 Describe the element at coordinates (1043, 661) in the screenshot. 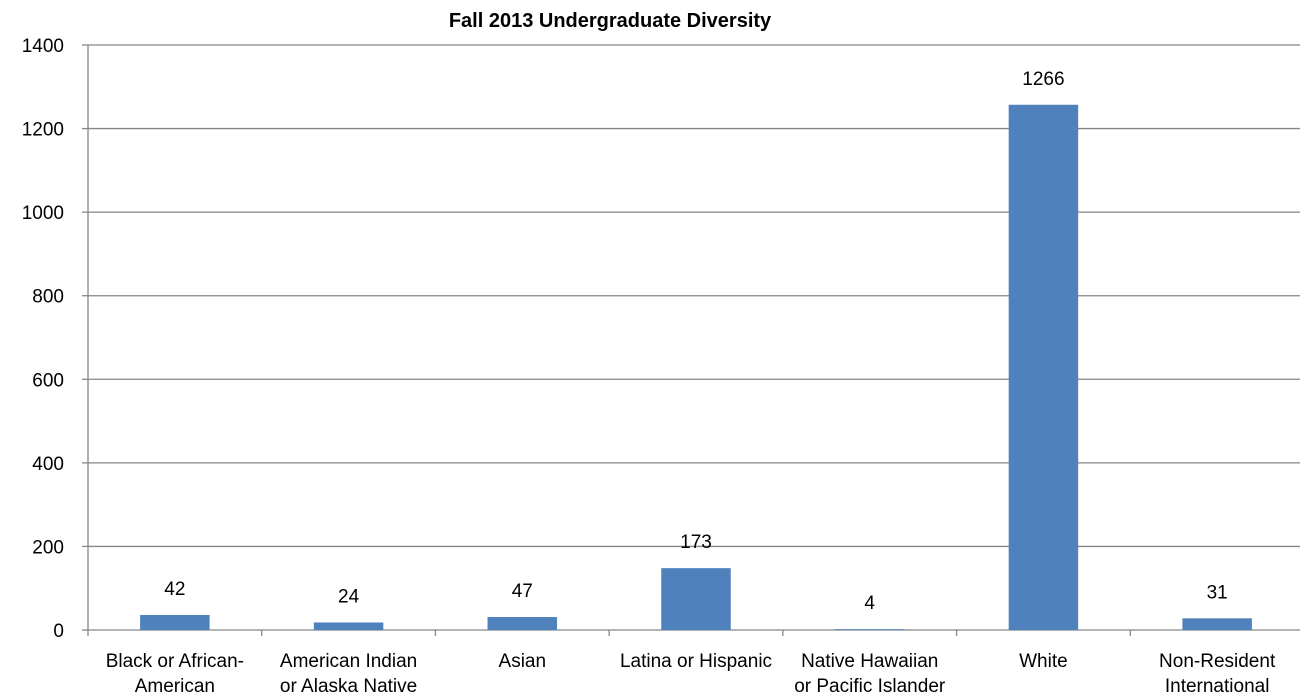

I see `category-label: White` at that location.